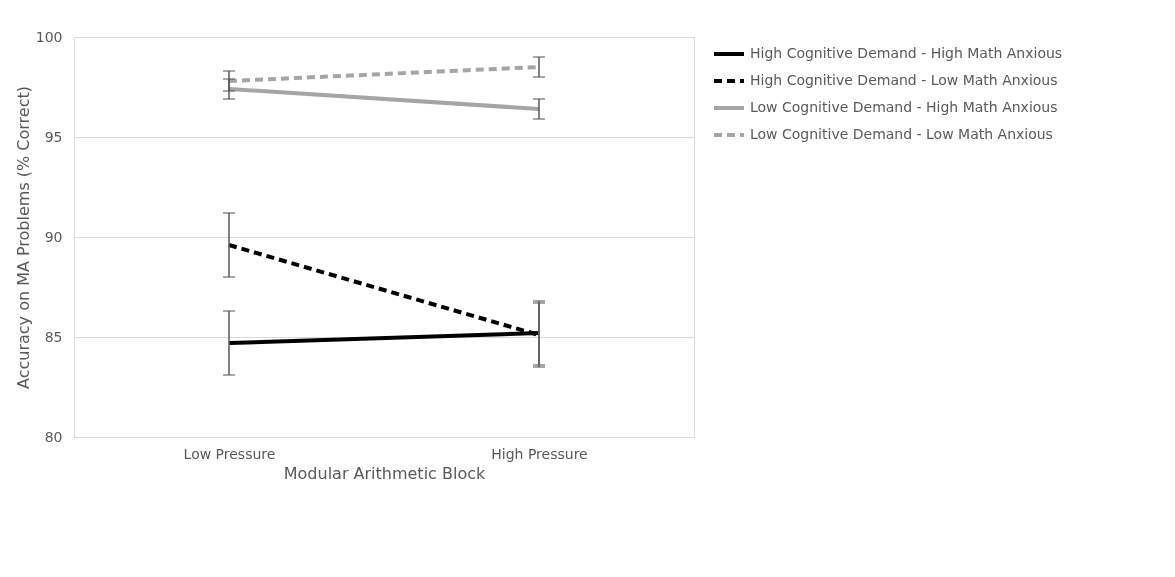 The image size is (1175, 577). Describe the element at coordinates (49, 36) in the screenshot. I see `y-tick-label: 100` at that location.